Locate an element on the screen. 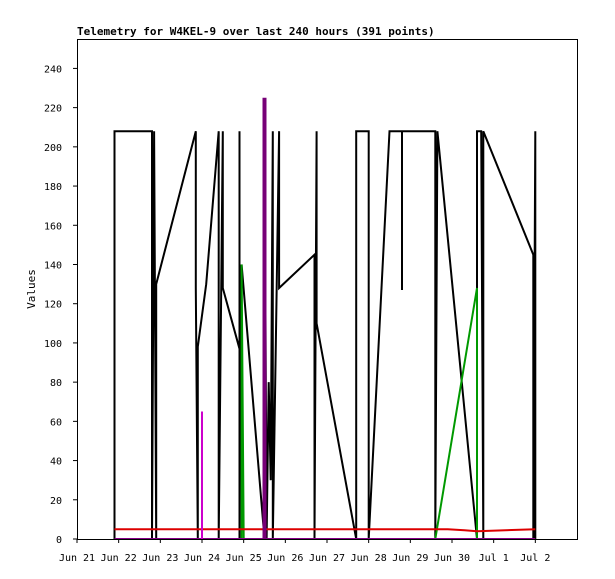  x-tick-label: Jun 21 is located at coordinates (77, 558).